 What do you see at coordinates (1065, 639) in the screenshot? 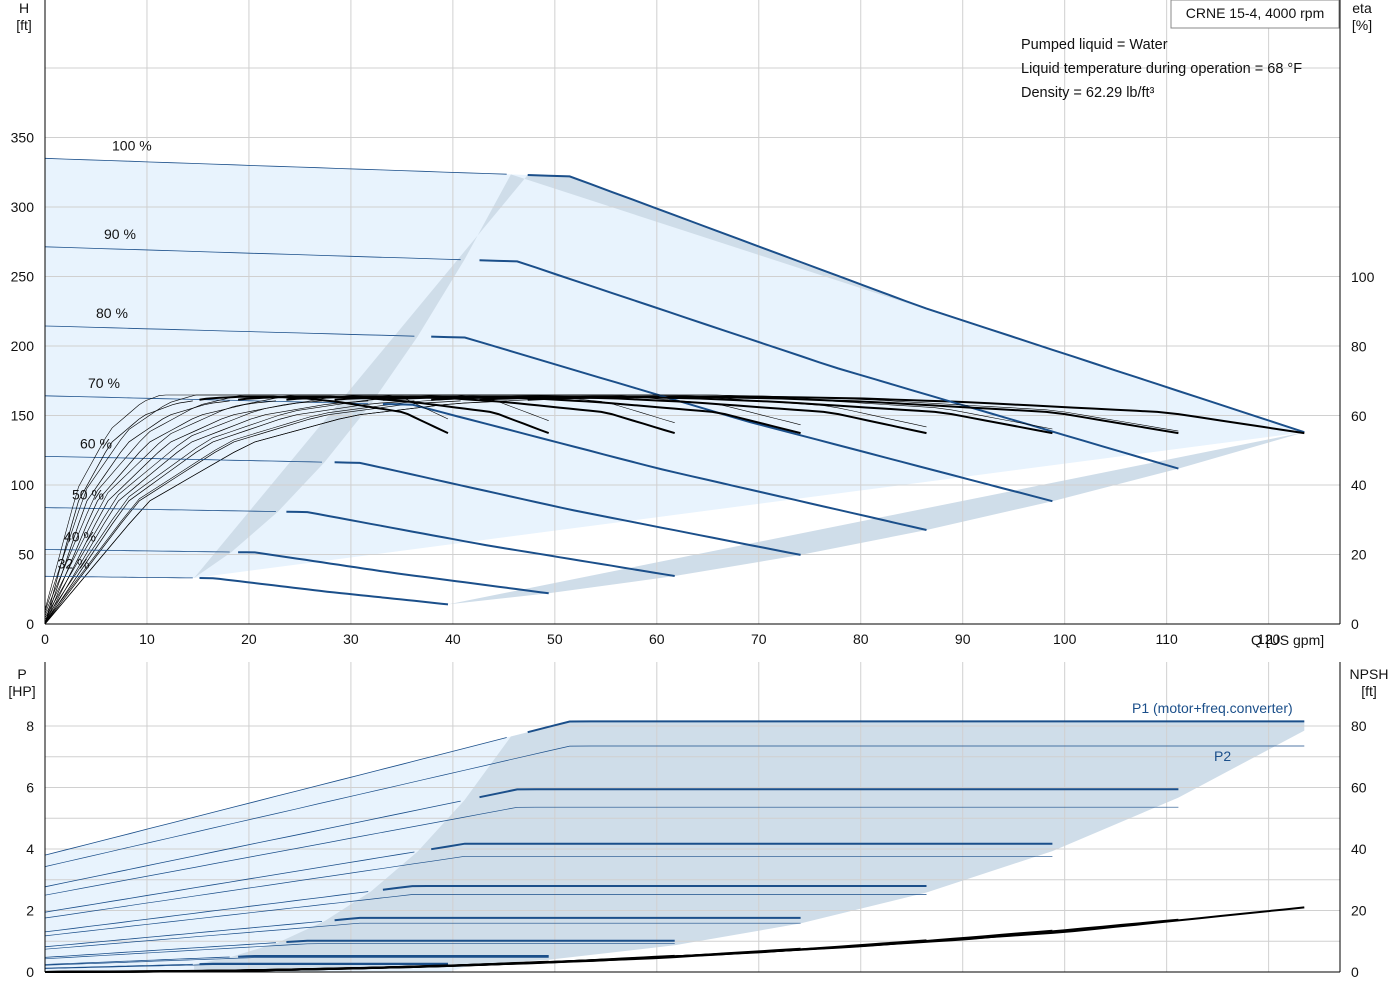
I see `x-tick-label: 100` at bounding box center [1065, 639].